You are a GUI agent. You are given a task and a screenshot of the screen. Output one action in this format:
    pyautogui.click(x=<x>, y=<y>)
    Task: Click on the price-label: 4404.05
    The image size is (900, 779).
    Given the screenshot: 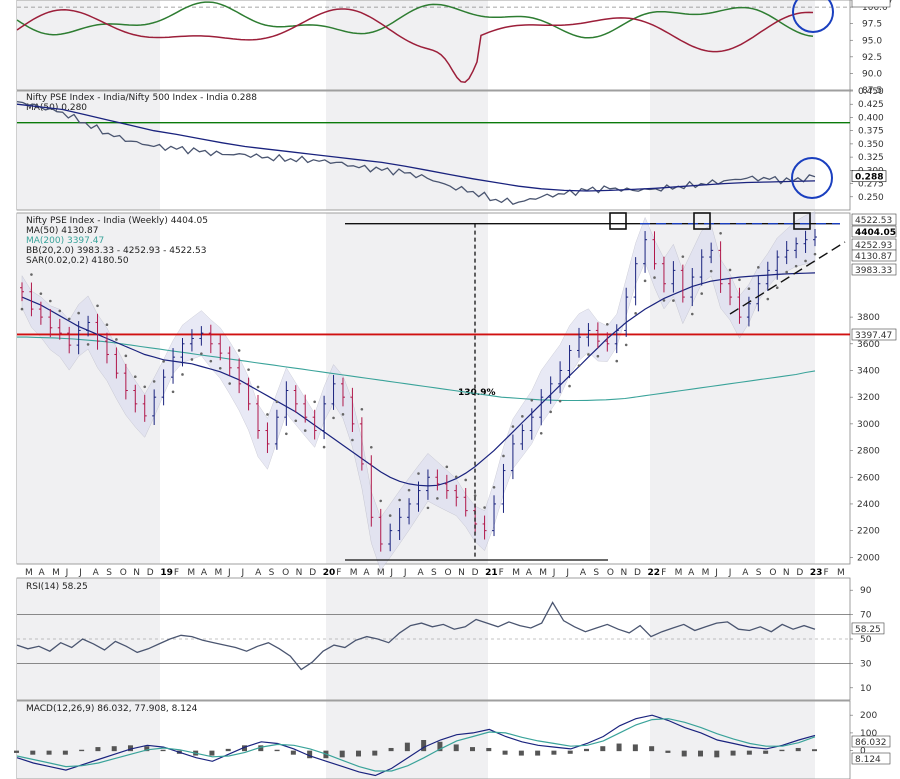 What is the action you would take?
    pyautogui.click(x=875, y=233)
    